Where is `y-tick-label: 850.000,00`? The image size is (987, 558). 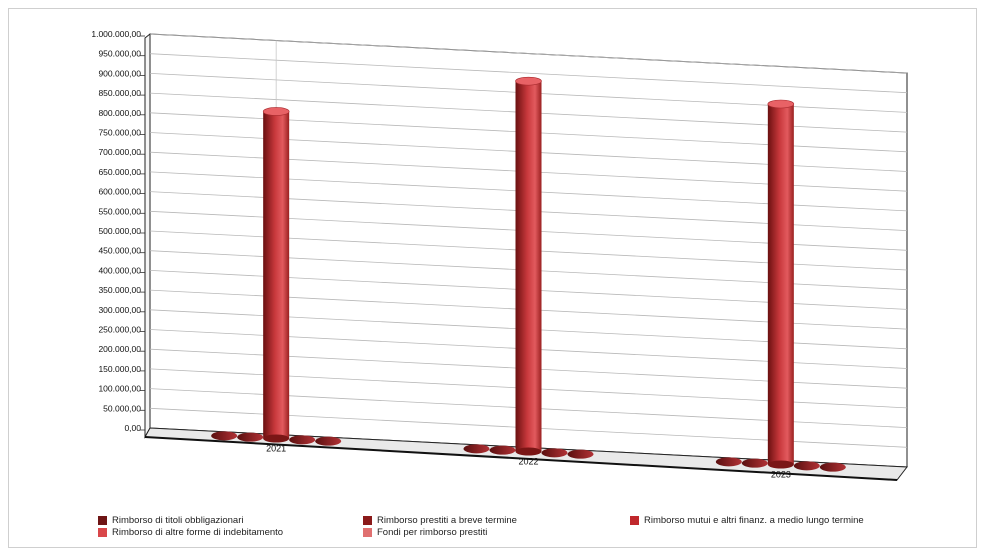 y-tick-label: 850.000,00 is located at coordinates (119, 93).